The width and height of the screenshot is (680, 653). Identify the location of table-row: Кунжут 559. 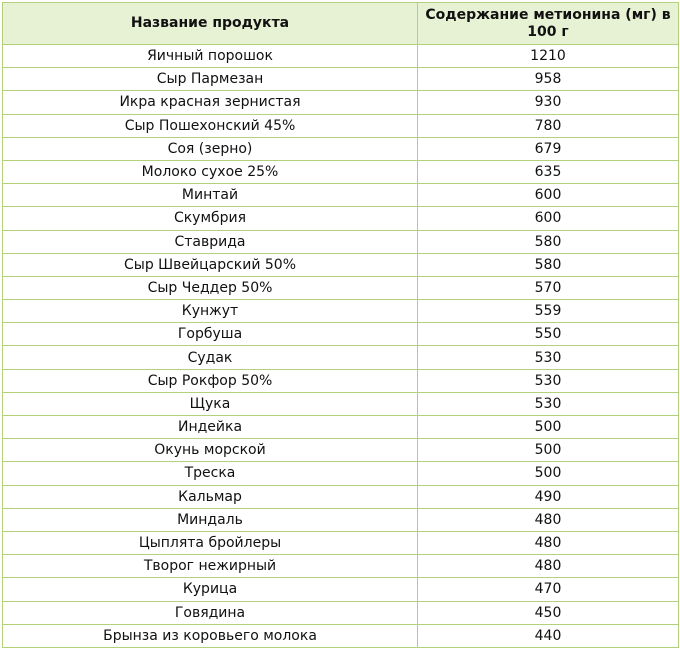
(340, 311).